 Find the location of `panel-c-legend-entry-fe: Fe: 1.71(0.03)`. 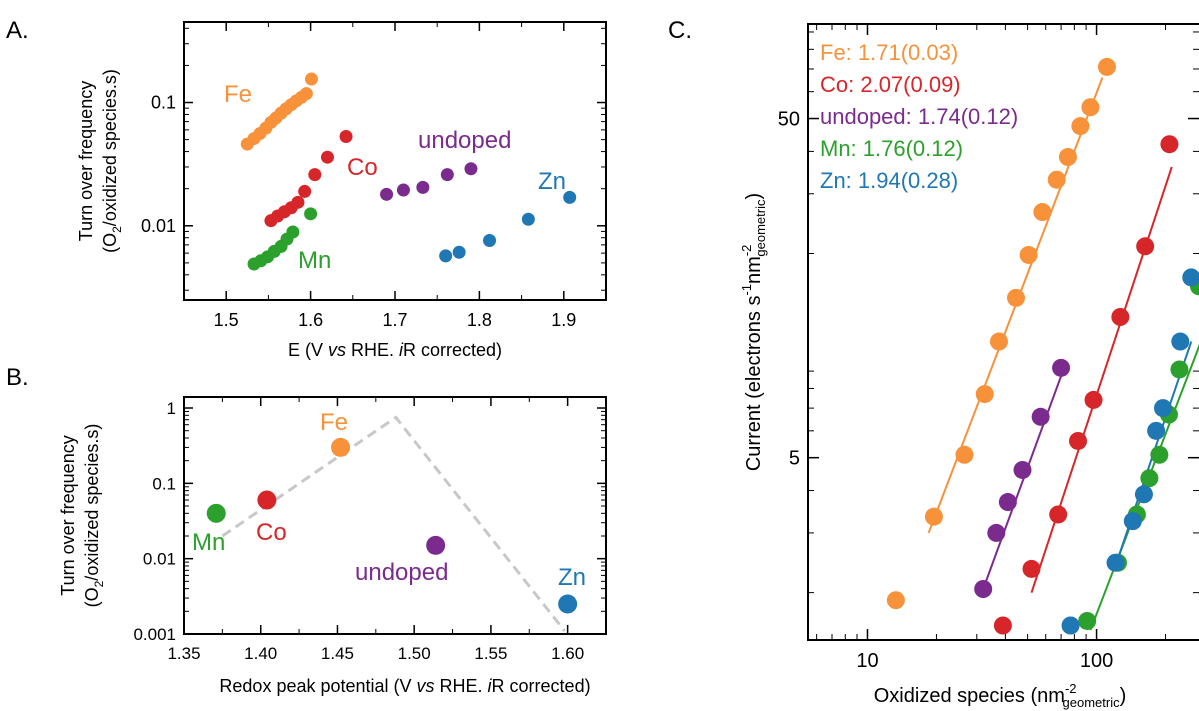

panel-c-legend-entry-fe: Fe: 1.71(0.03) is located at coordinates (889, 52).